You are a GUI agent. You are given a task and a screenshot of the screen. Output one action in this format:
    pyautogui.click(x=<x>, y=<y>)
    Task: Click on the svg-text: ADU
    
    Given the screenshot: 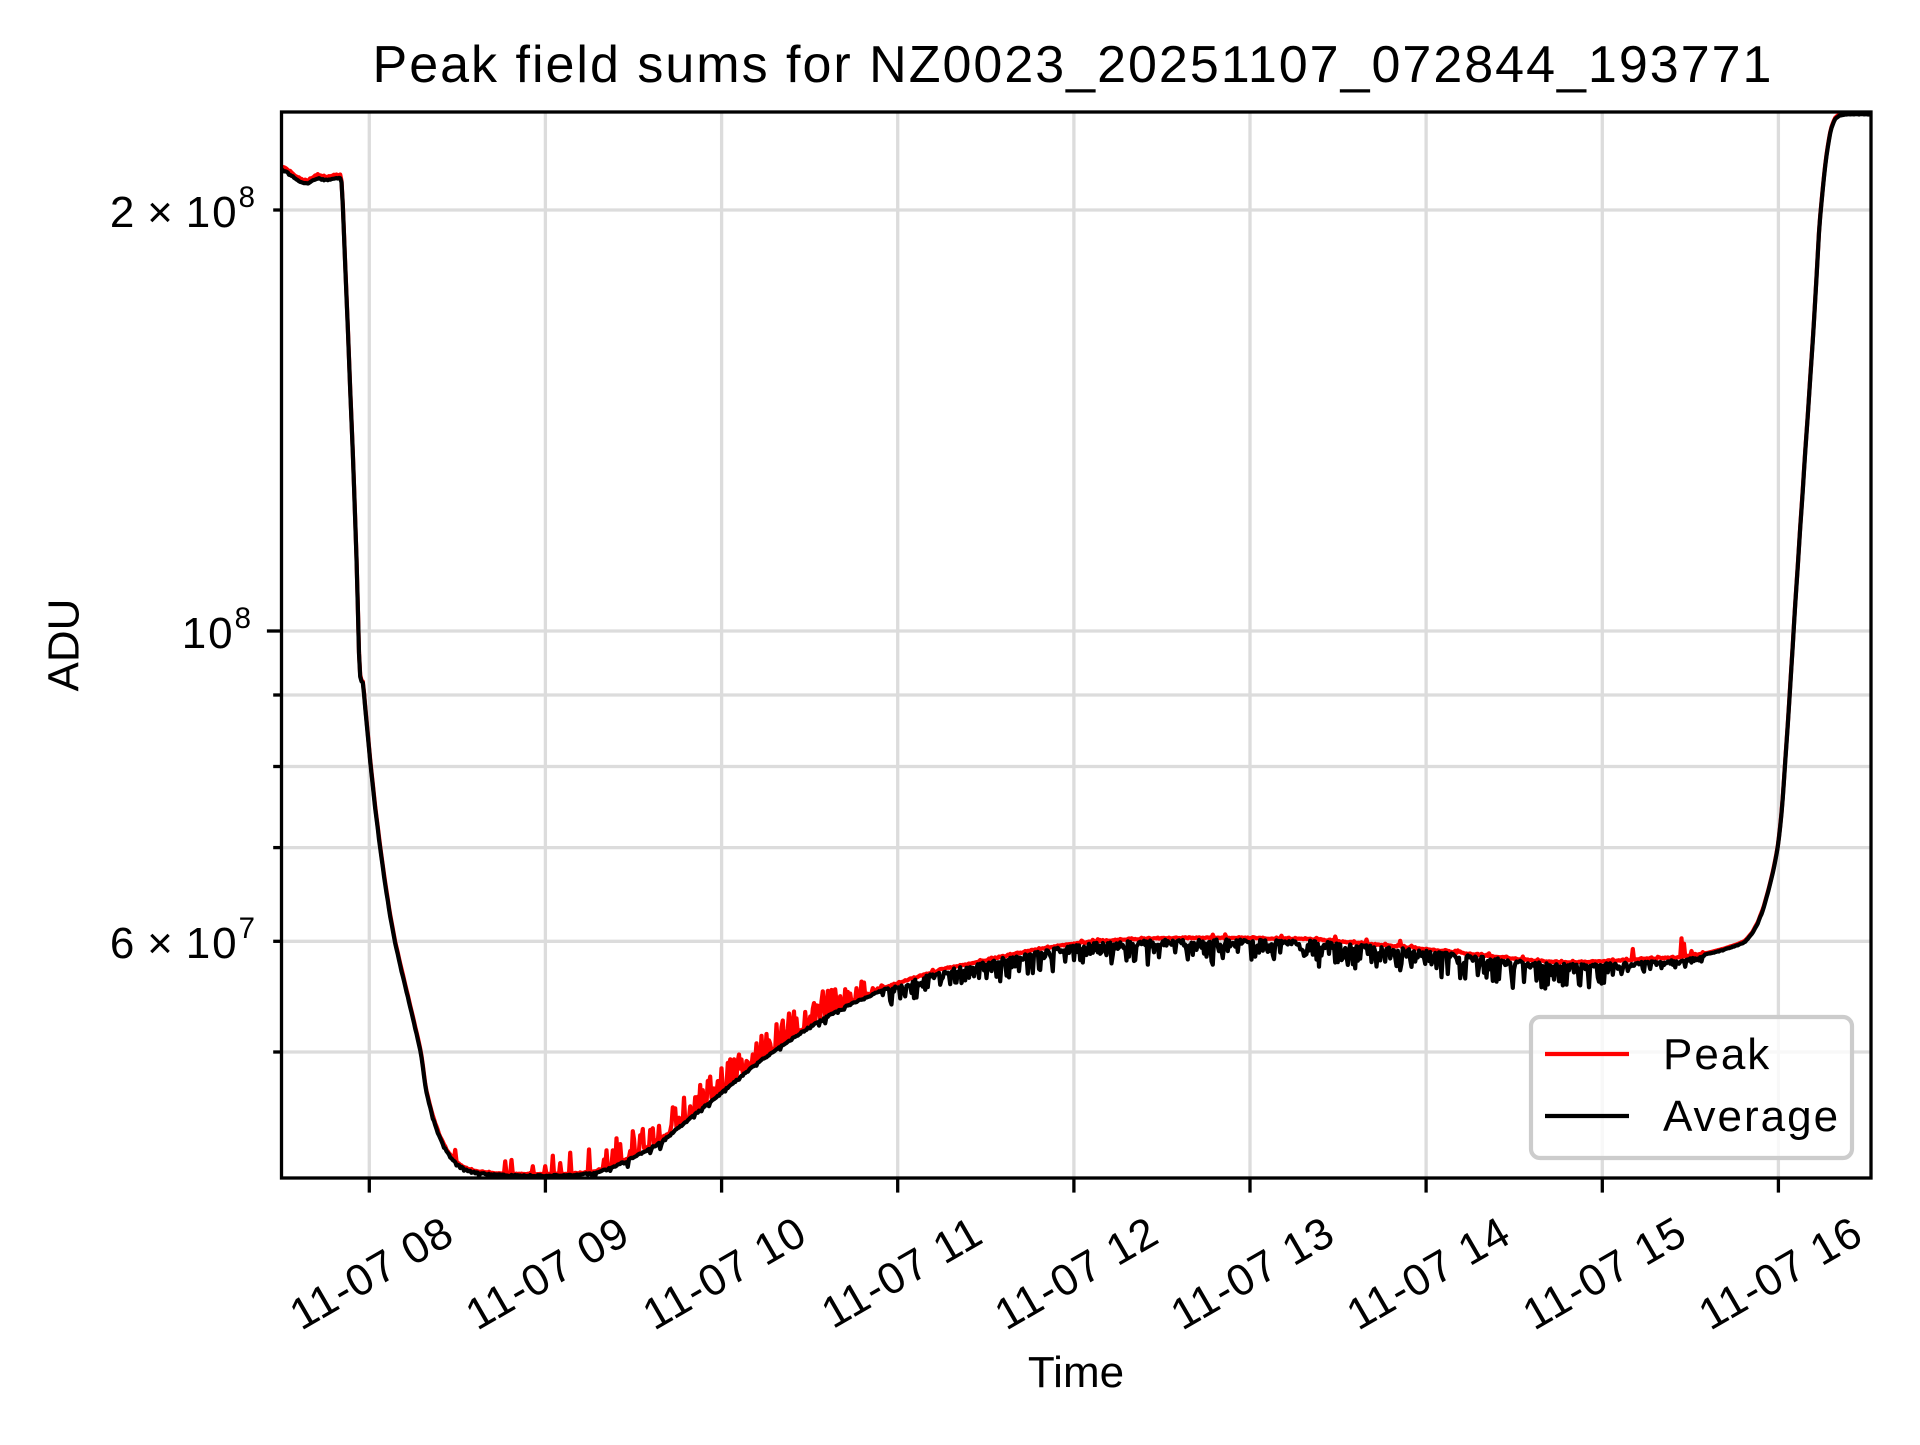 What is the action you would take?
    pyautogui.click(x=64, y=645)
    